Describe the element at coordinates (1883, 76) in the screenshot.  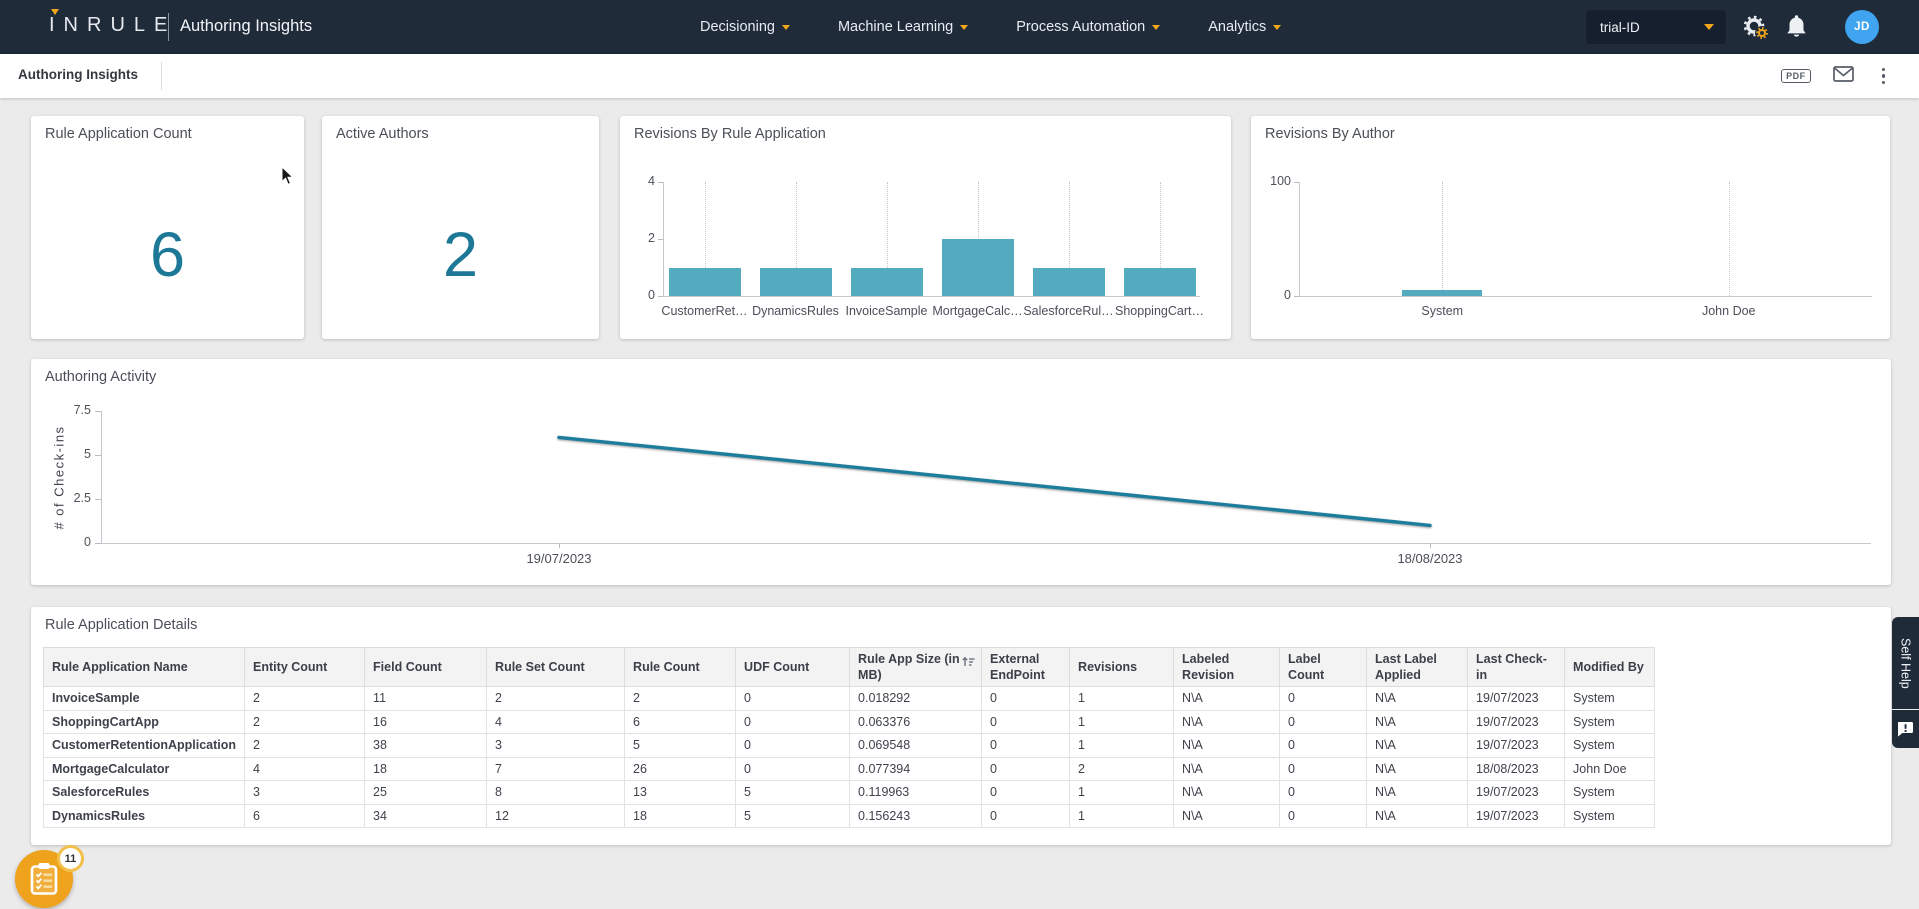
I see `more-options-kebab-icon` at that location.